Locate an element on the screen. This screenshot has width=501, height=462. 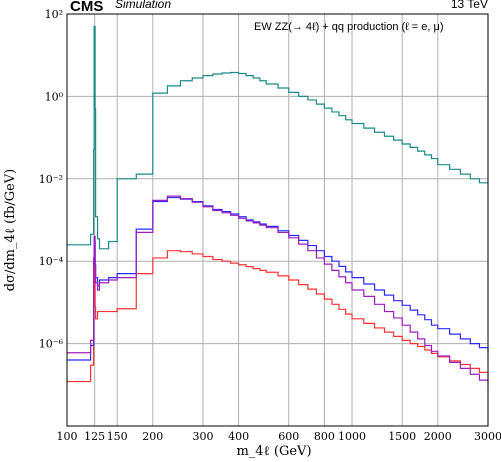
x-tick-label: 800 is located at coordinates (324, 436).